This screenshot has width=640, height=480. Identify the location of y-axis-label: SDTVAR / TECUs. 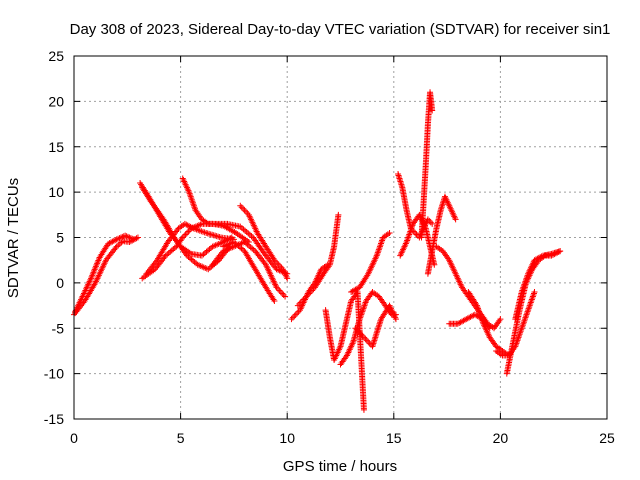
(13, 238).